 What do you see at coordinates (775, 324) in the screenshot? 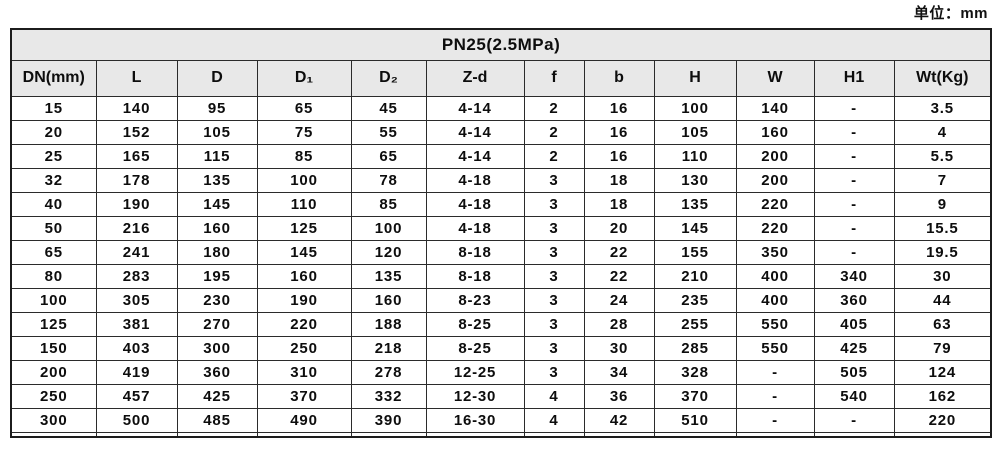
I see `table-cell: 550` at bounding box center [775, 324].